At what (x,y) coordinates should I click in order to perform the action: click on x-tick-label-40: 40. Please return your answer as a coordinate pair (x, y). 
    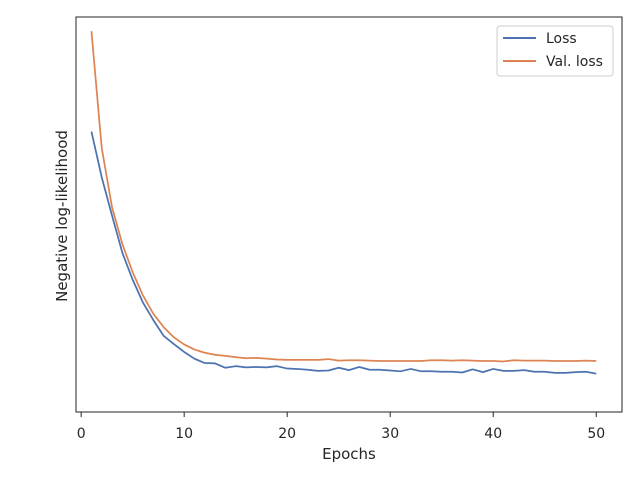
    Looking at the image, I should click on (493, 434).